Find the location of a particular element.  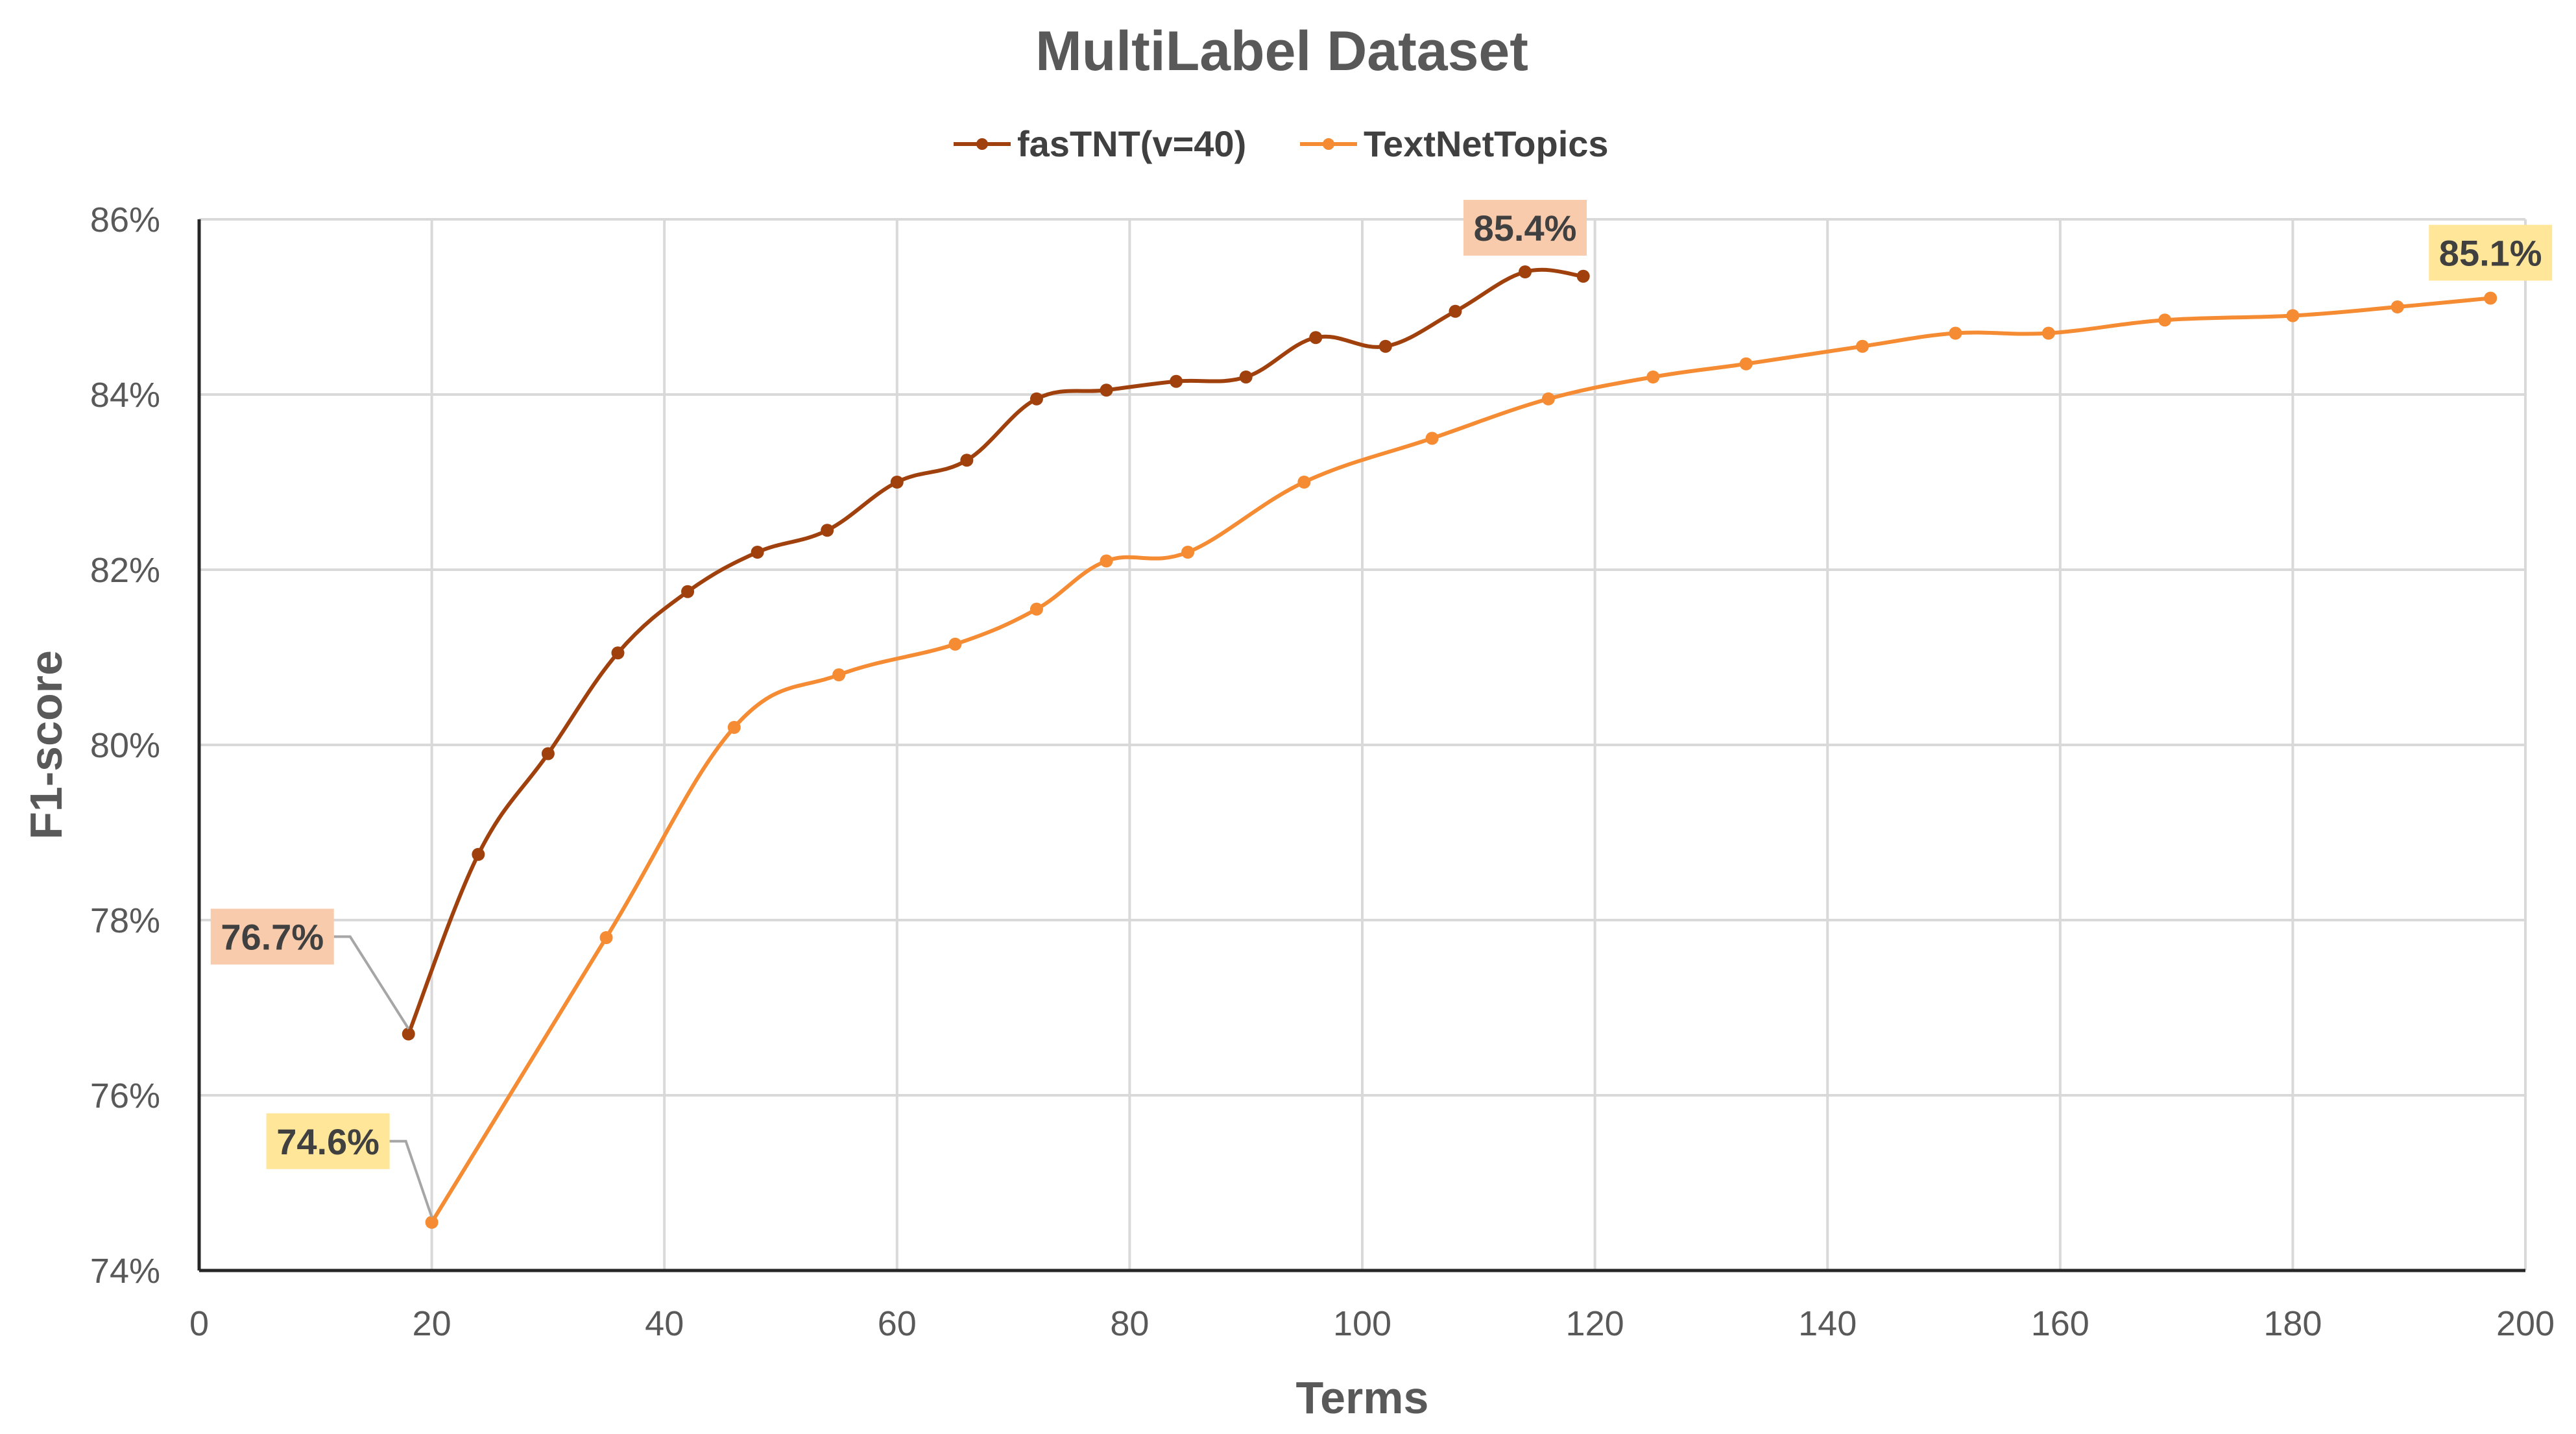

data-label-callout: 74.6% is located at coordinates (349, 1165).